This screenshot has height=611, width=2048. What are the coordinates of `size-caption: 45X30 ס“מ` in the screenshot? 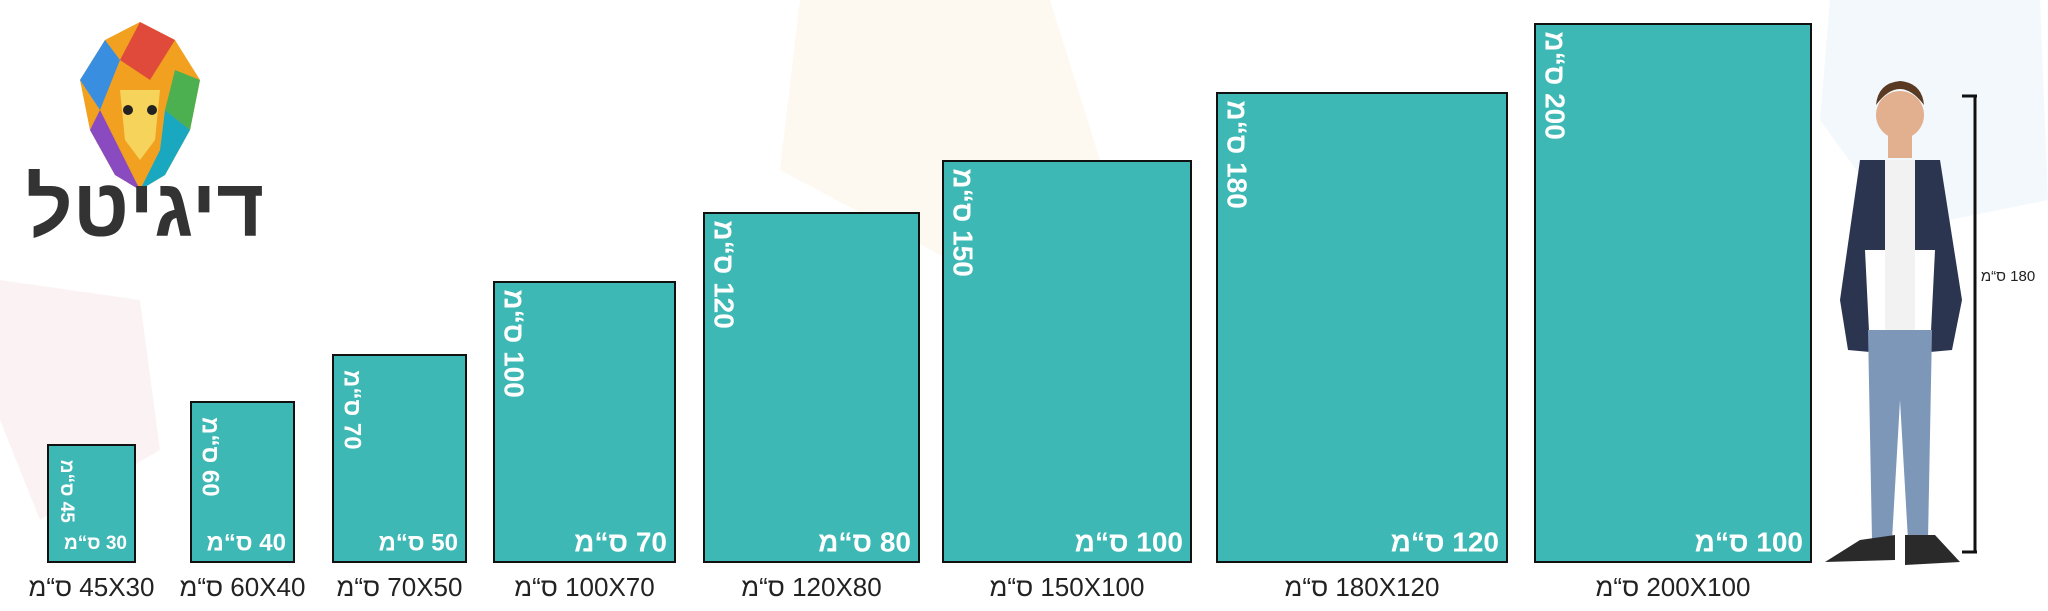 It's located at (92, 587).